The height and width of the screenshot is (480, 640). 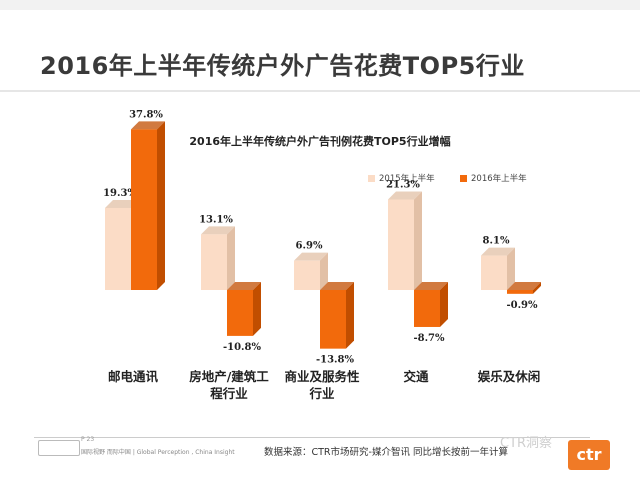 I want to click on chart-title: 2016年上半年传统户外广告刊例花费TOP5行业增幅, so click(x=320, y=141).